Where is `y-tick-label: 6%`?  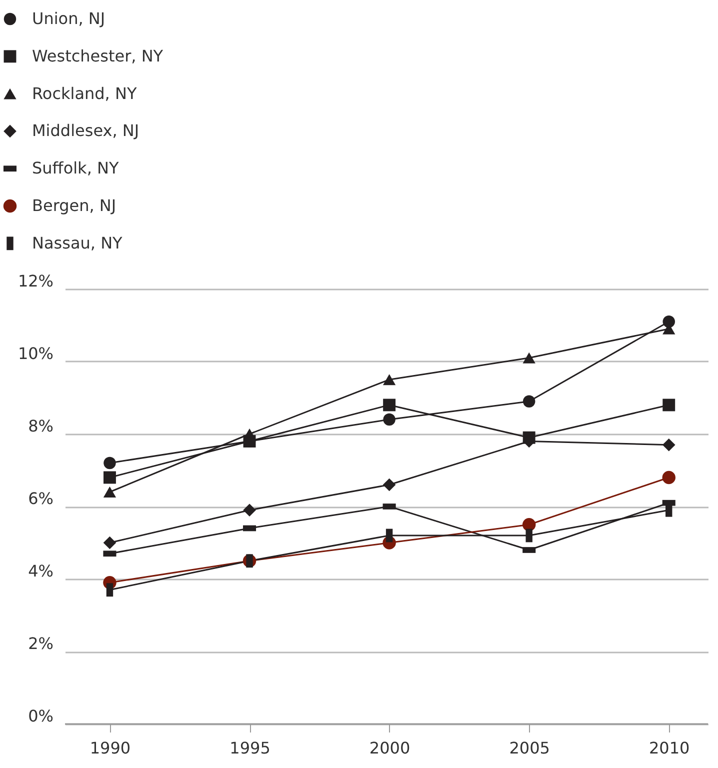
y-tick-label: 6% is located at coordinates (41, 498).